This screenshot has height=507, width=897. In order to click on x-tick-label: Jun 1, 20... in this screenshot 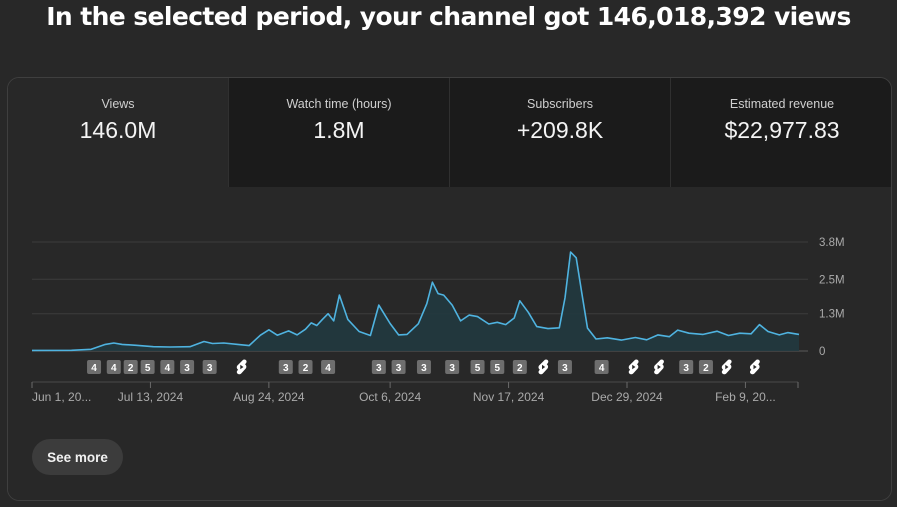, I will do `click(61, 397)`.